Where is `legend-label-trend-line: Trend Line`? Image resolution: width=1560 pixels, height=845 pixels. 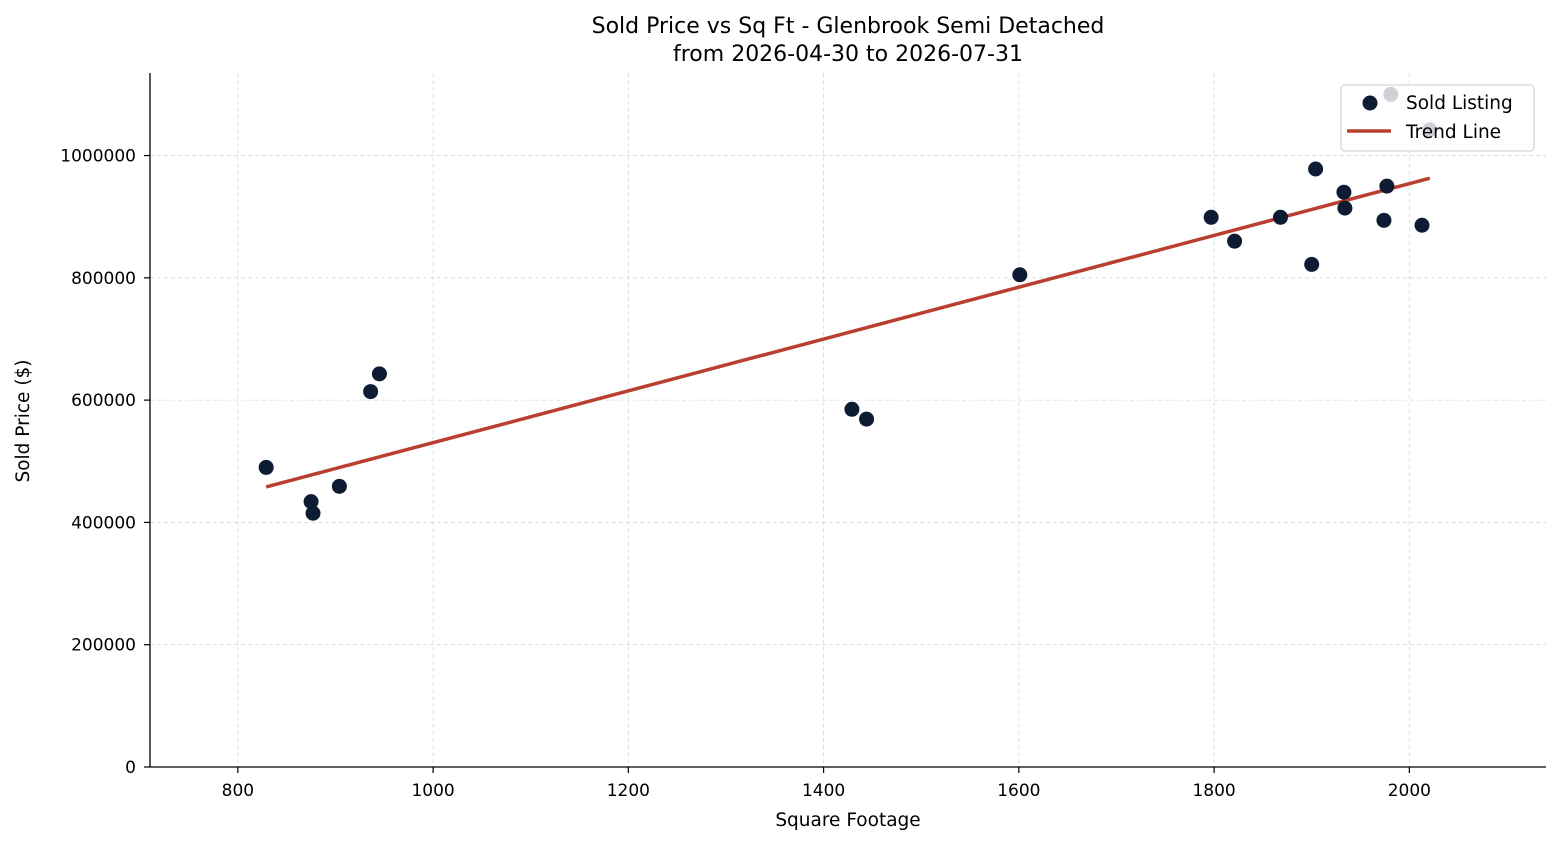 legend-label-trend-line: Trend Line is located at coordinates (1453, 132).